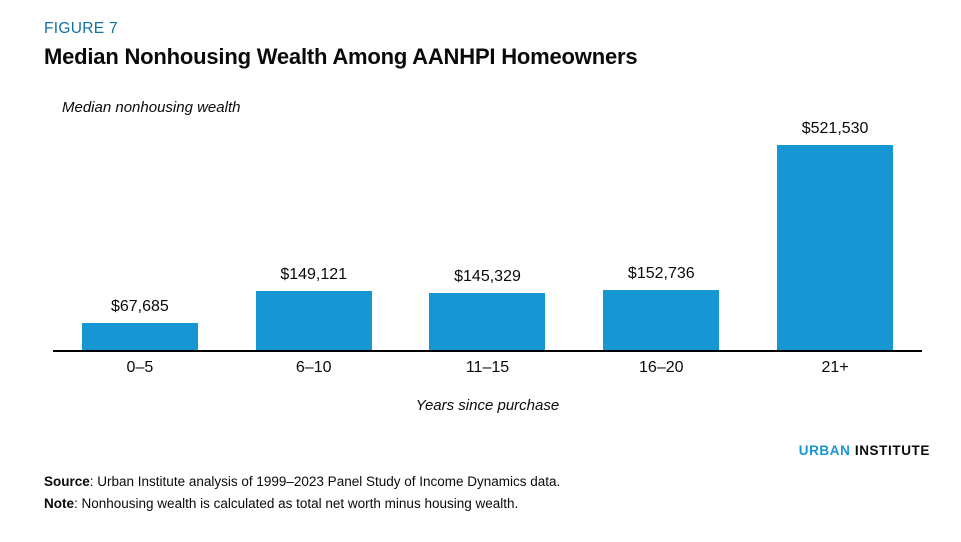 The image size is (961, 542). What do you see at coordinates (661, 230) in the screenshot?
I see `bar-band: $152,736` at bounding box center [661, 230].